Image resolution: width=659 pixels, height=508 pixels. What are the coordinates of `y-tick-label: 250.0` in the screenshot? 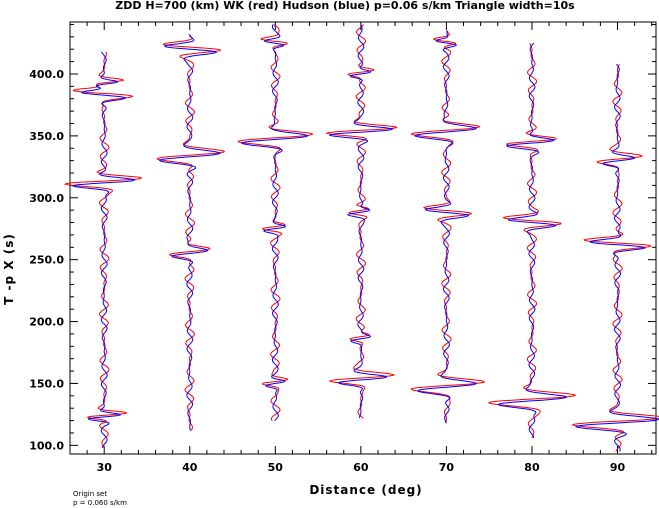 It's located at (46, 260).